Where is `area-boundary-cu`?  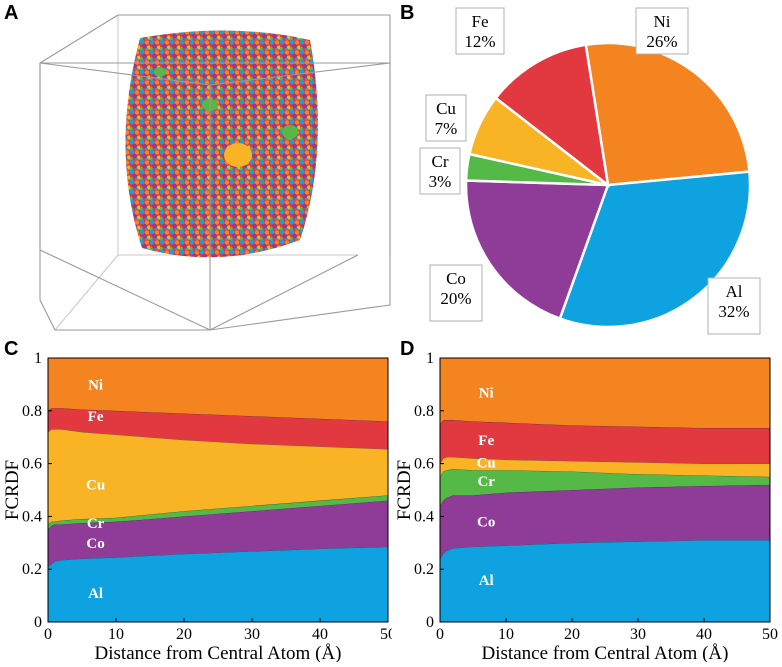 area-boundary-cu is located at coordinates (604, 460).